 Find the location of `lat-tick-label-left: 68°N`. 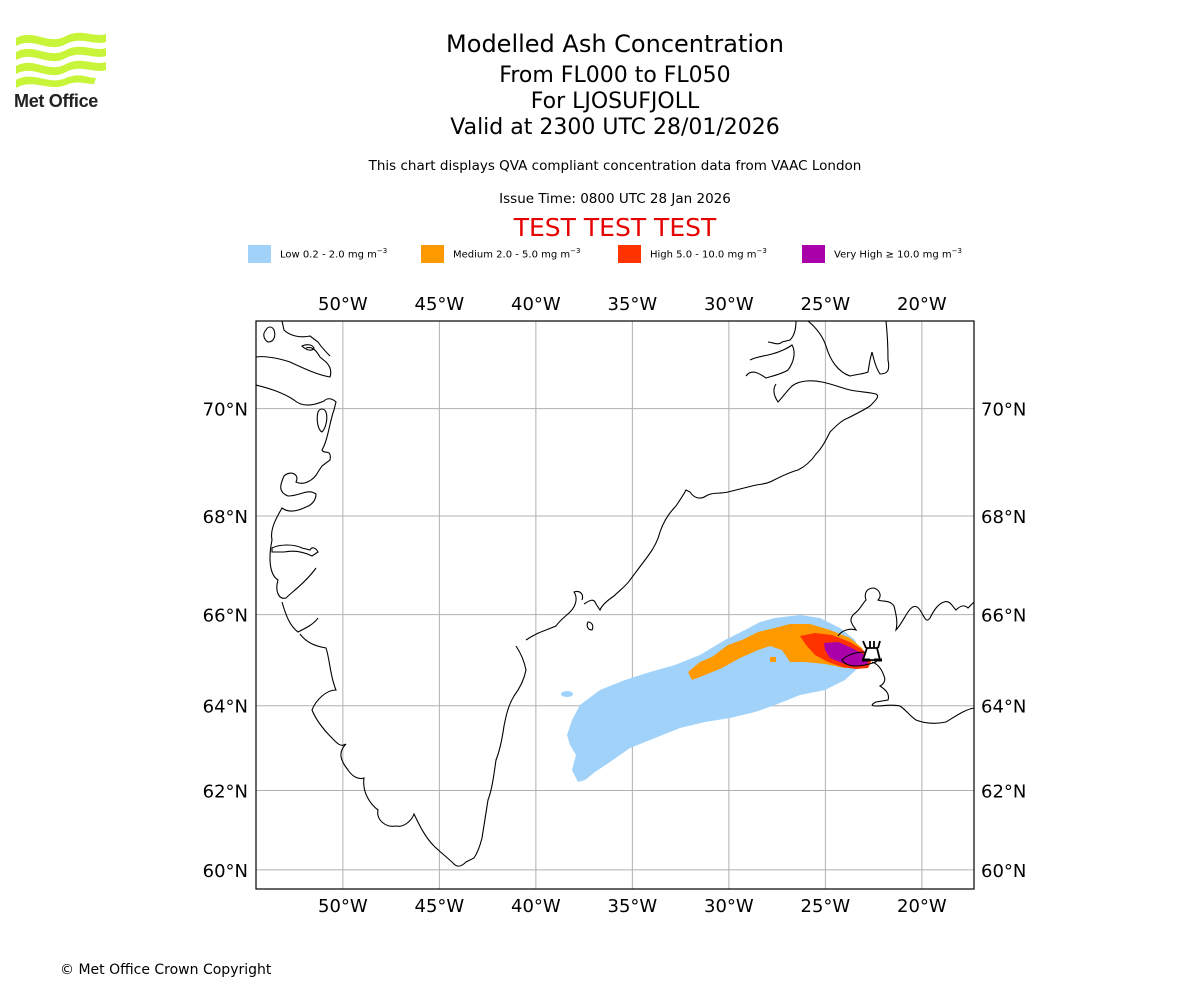

lat-tick-label-left: 68°N is located at coordinates (225, 517).